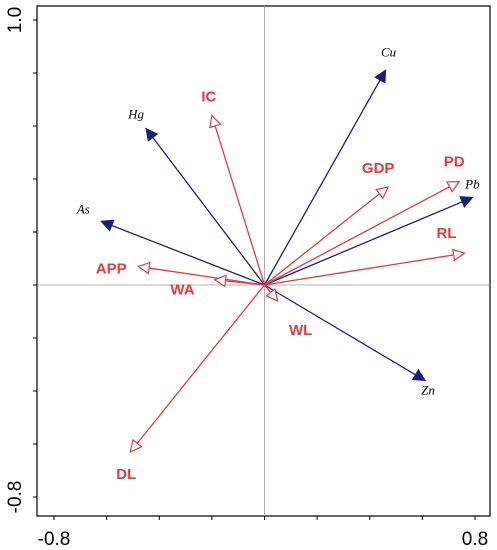 This screenshot has width=497, height=550. What do you see at coordinates (182, 290) in the screenshot?
I see `environment-label-wa: WA` at bounding box center [182, 290].